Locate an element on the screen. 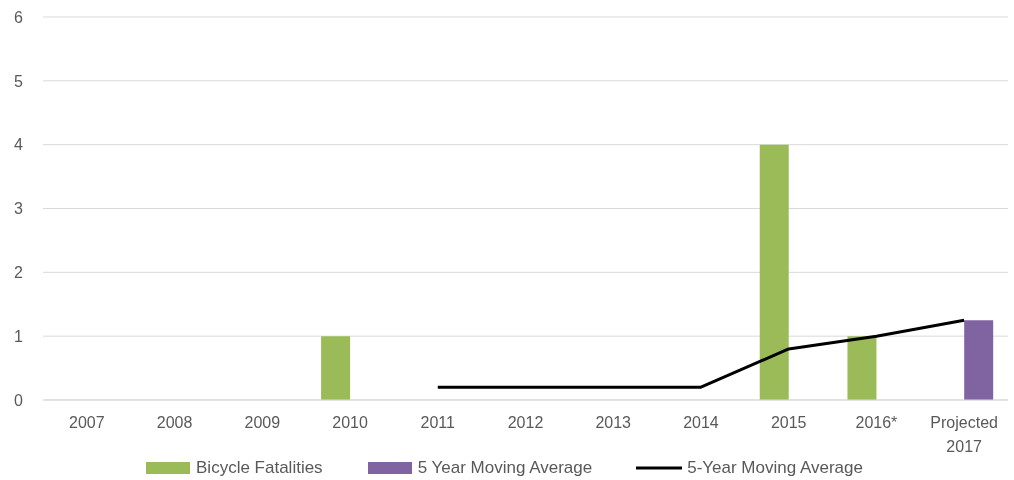  x-tick-label: 2014 is located at coordinates (701, 423).